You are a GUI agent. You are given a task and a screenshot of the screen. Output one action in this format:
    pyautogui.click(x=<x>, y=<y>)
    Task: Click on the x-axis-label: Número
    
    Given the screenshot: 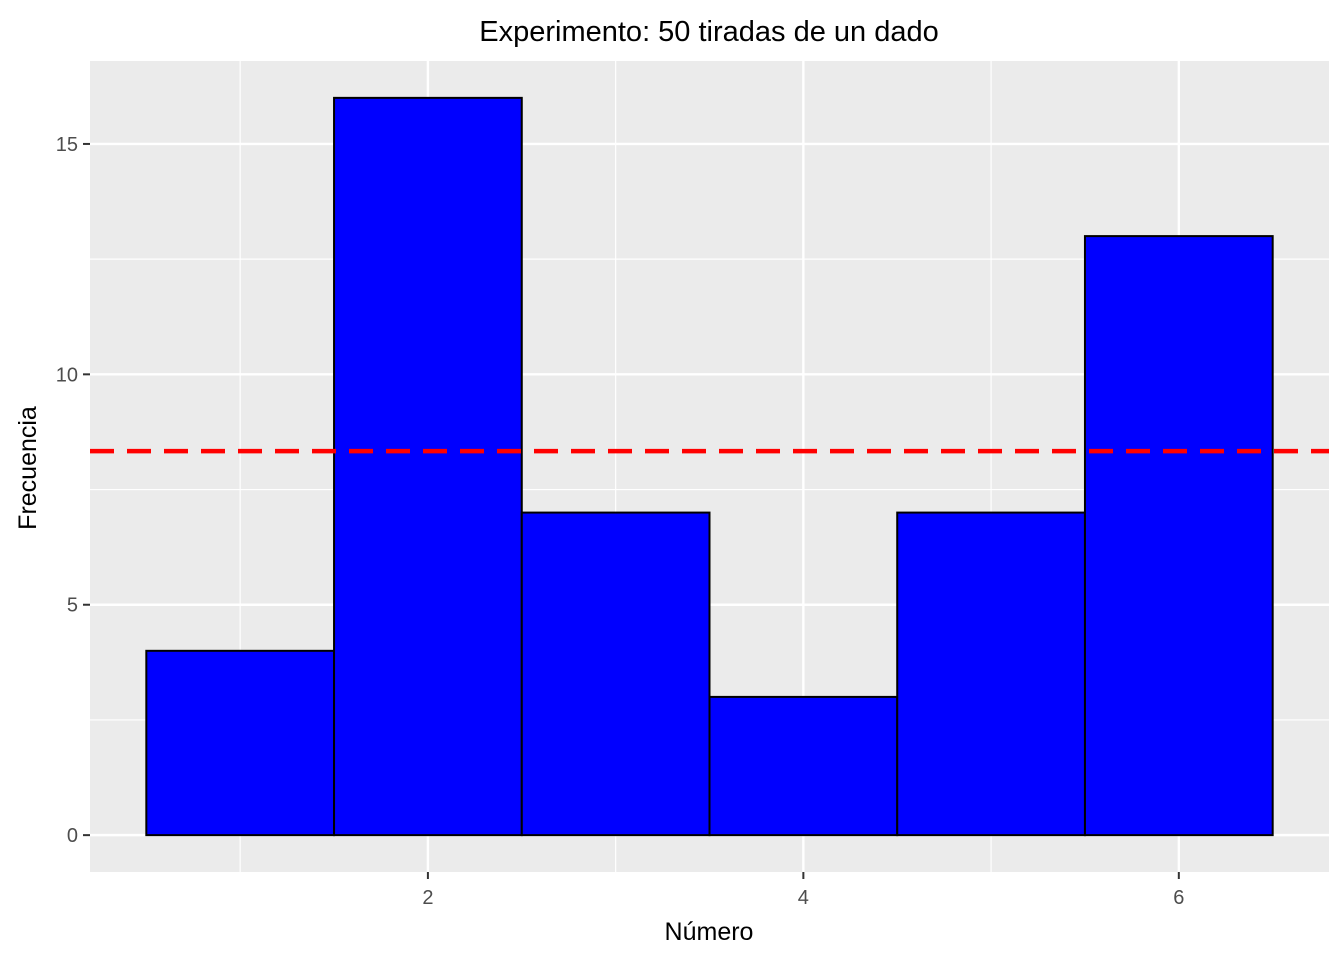 What is the action you would take?
    pyautogui.click(x=709, y=932)
    